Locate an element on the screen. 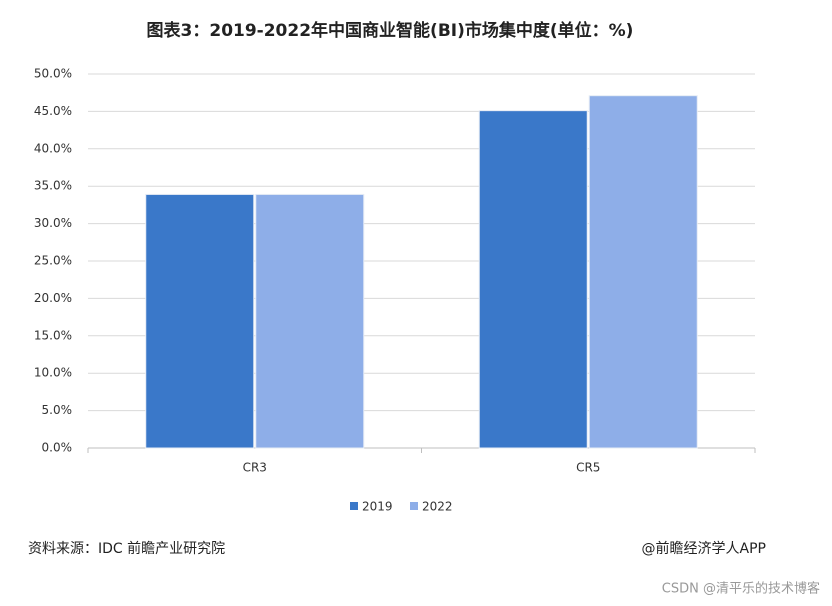  legend-label: 2022 is located at coordinates (437, 507).